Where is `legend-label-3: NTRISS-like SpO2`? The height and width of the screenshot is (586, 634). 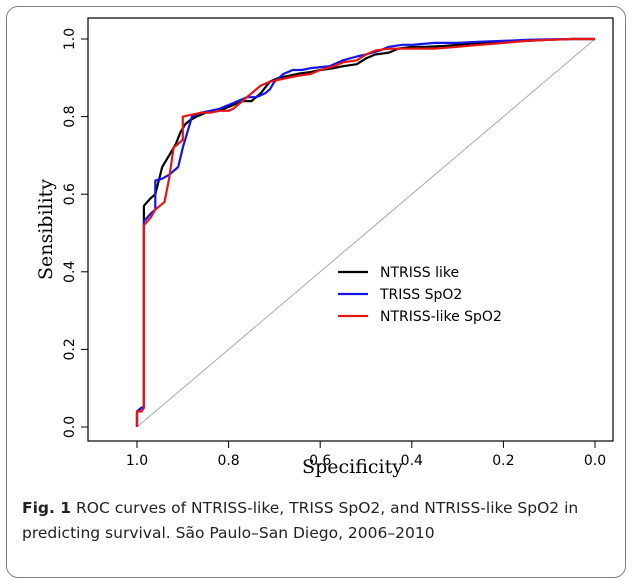
legend-label-3: NTRISS-like SpO2 is located at coordinates (441, 317).